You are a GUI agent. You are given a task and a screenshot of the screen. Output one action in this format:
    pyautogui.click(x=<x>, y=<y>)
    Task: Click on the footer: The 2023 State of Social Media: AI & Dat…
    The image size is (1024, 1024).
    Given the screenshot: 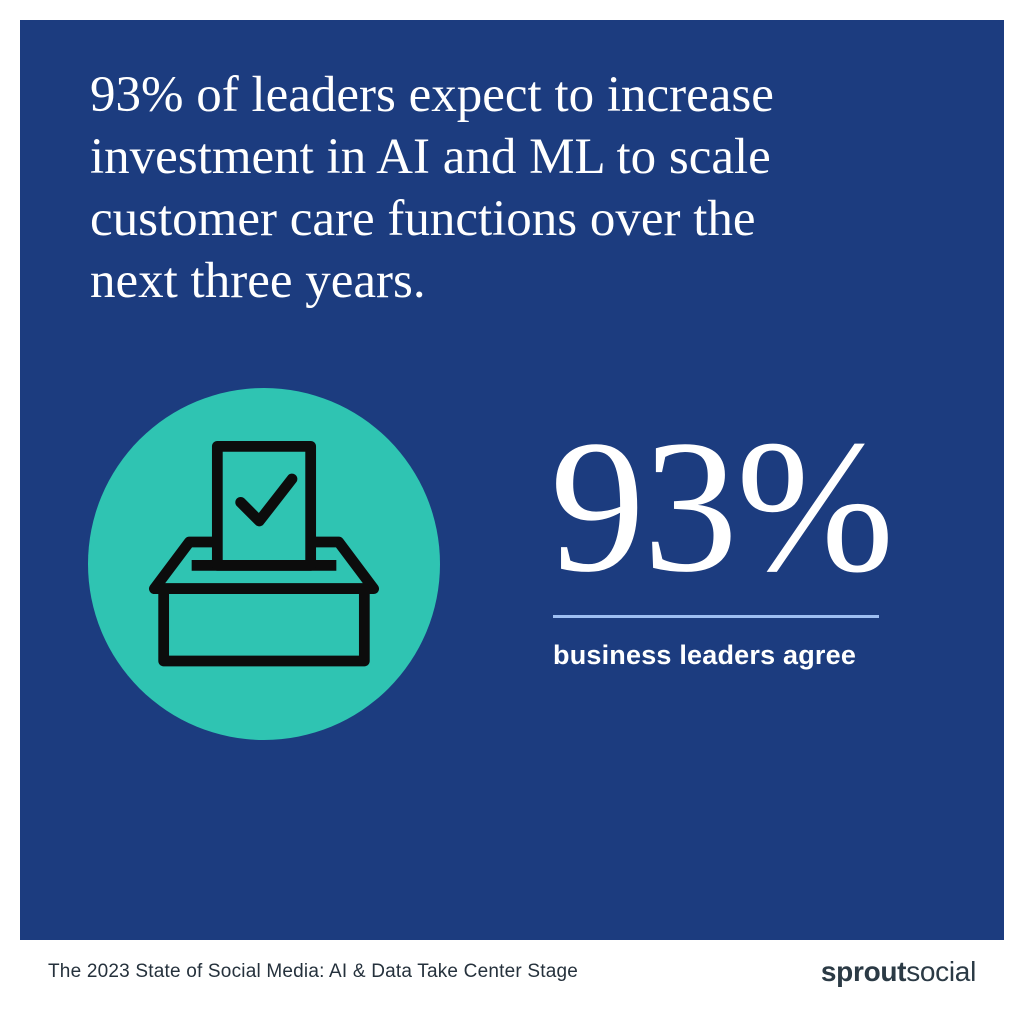 What is the action you would take?
    pyautogui.click(x=512, y=972)
    